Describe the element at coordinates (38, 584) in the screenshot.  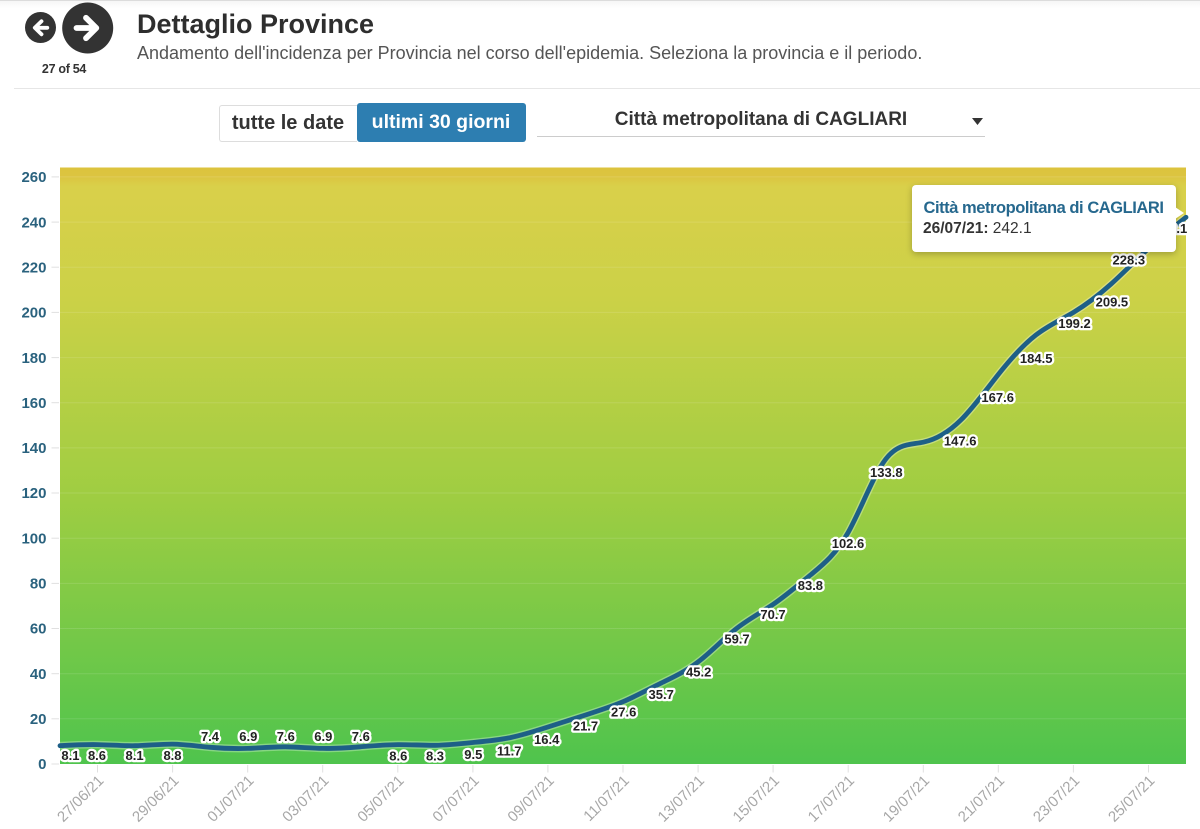
I see `svg-text: 80` at that location.